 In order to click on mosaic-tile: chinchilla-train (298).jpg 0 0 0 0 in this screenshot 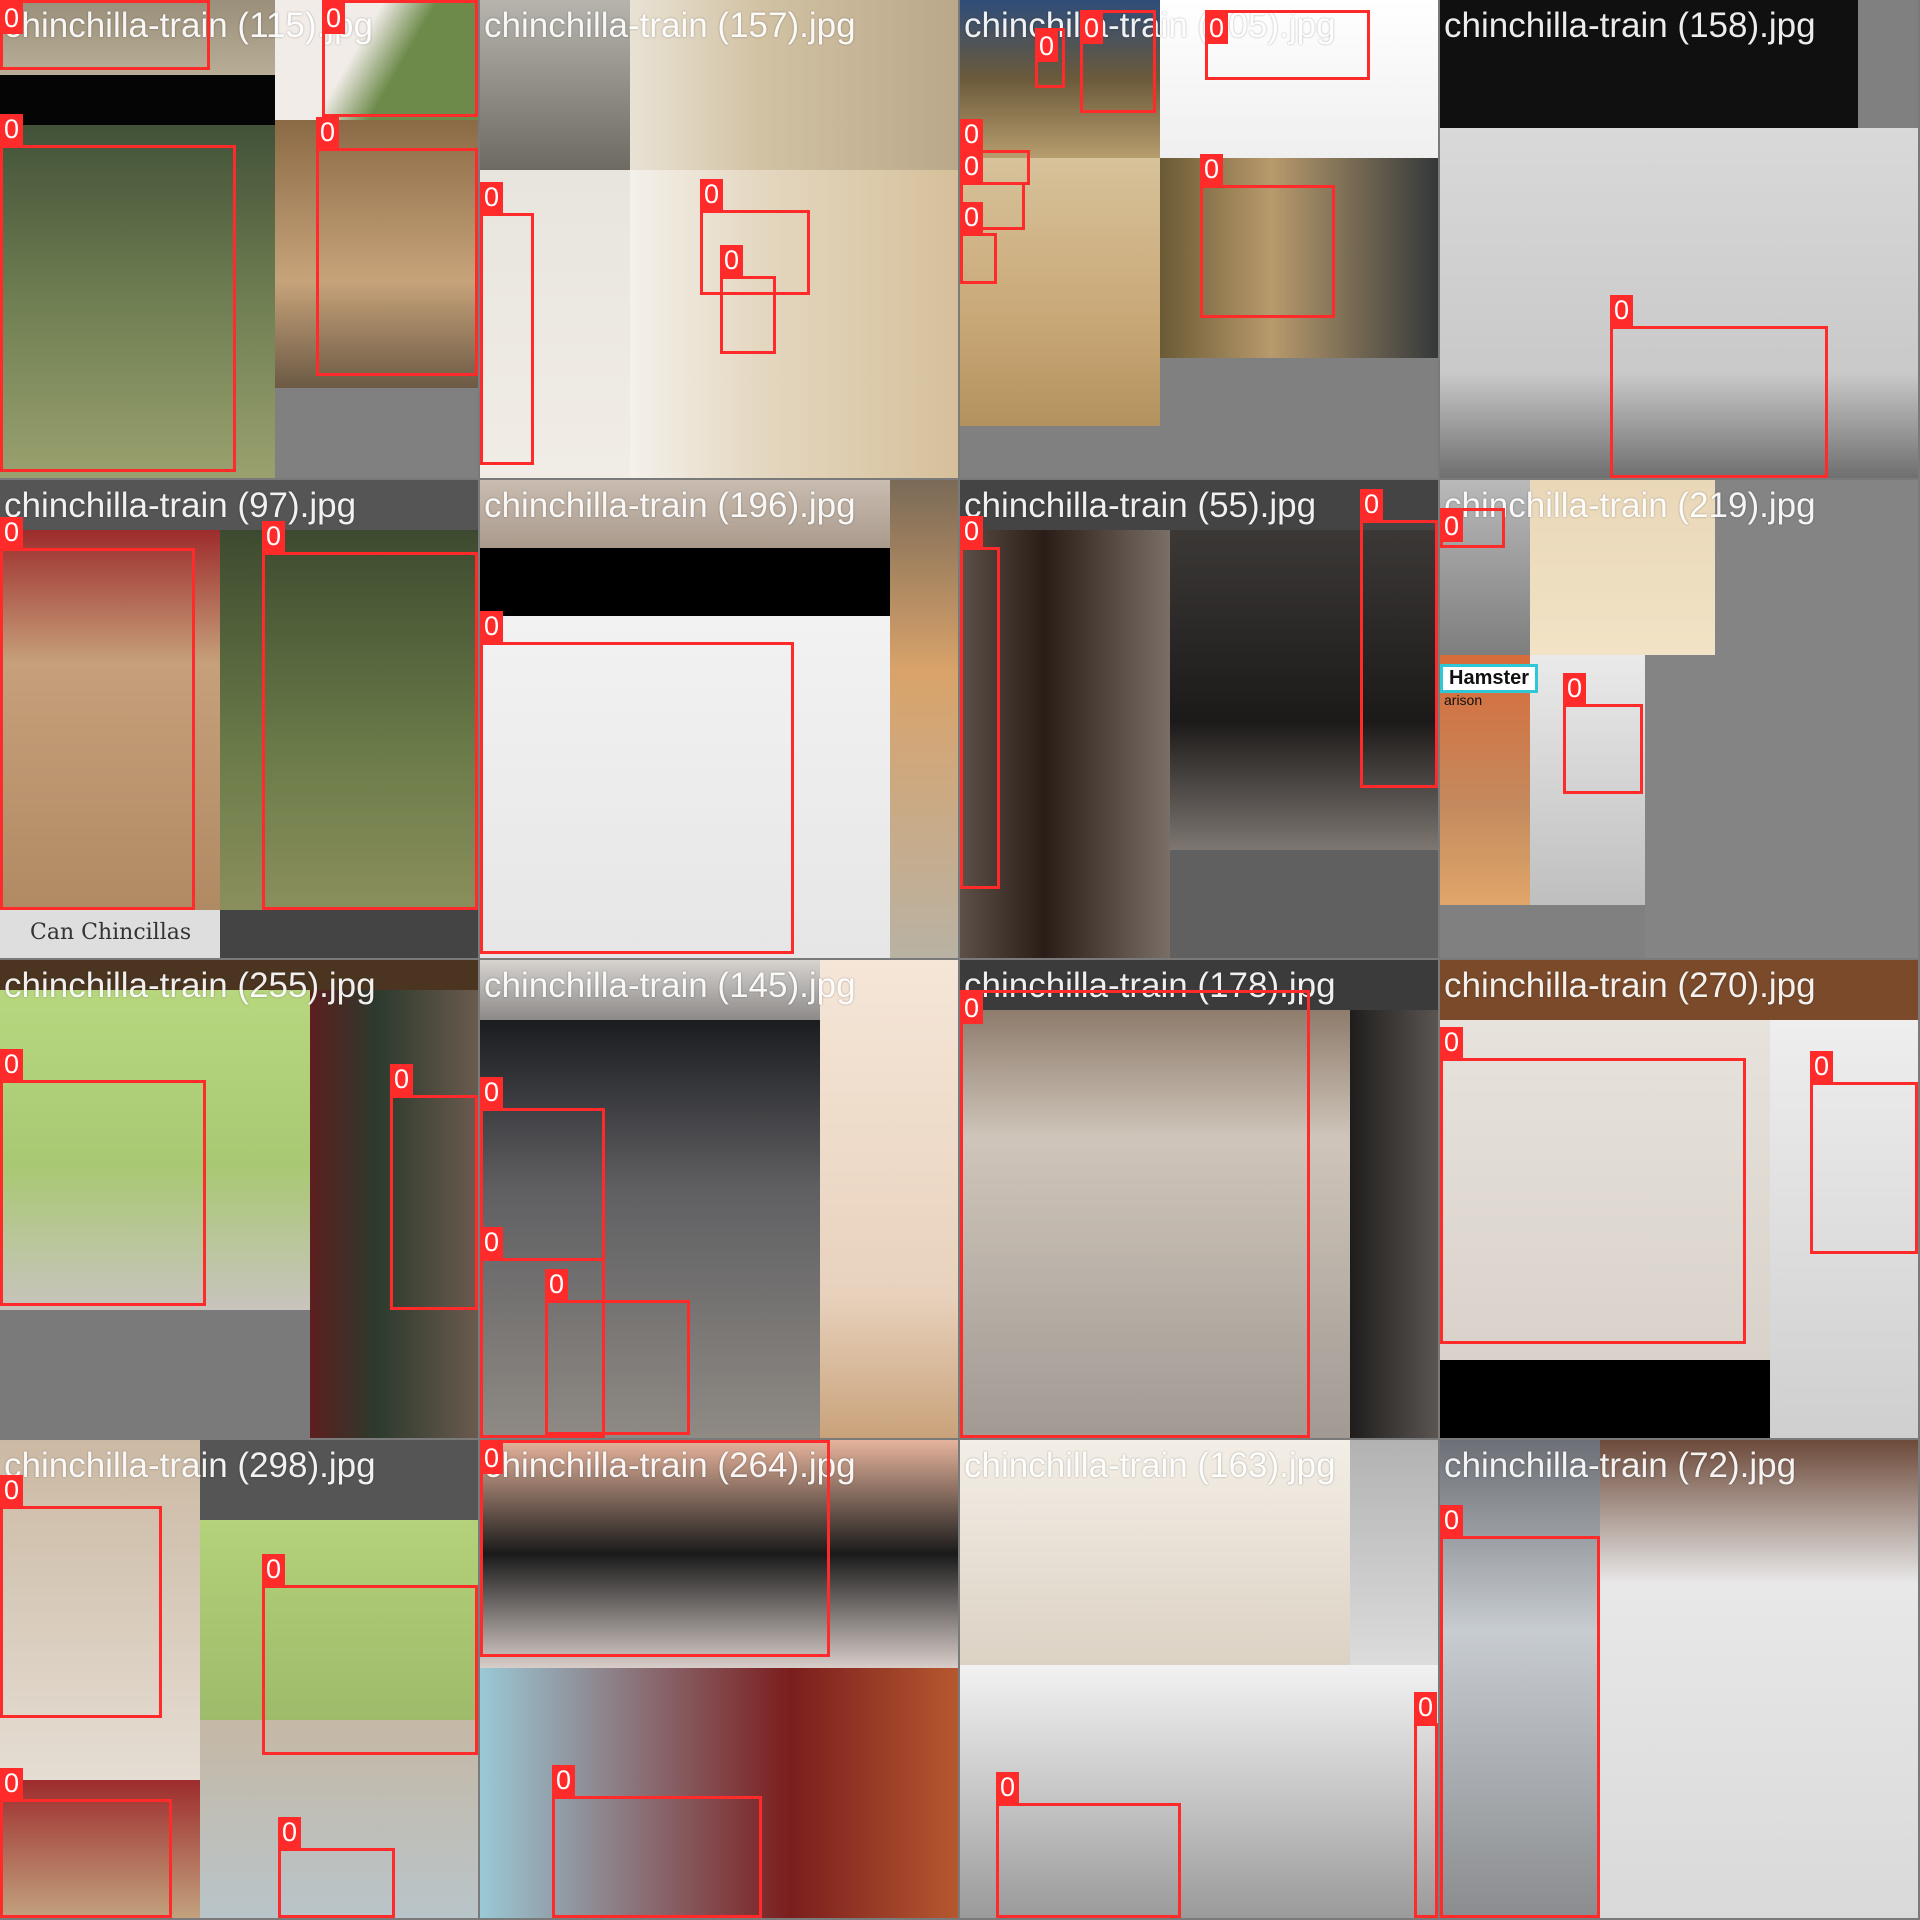, I will do `click(239, 1679)`.